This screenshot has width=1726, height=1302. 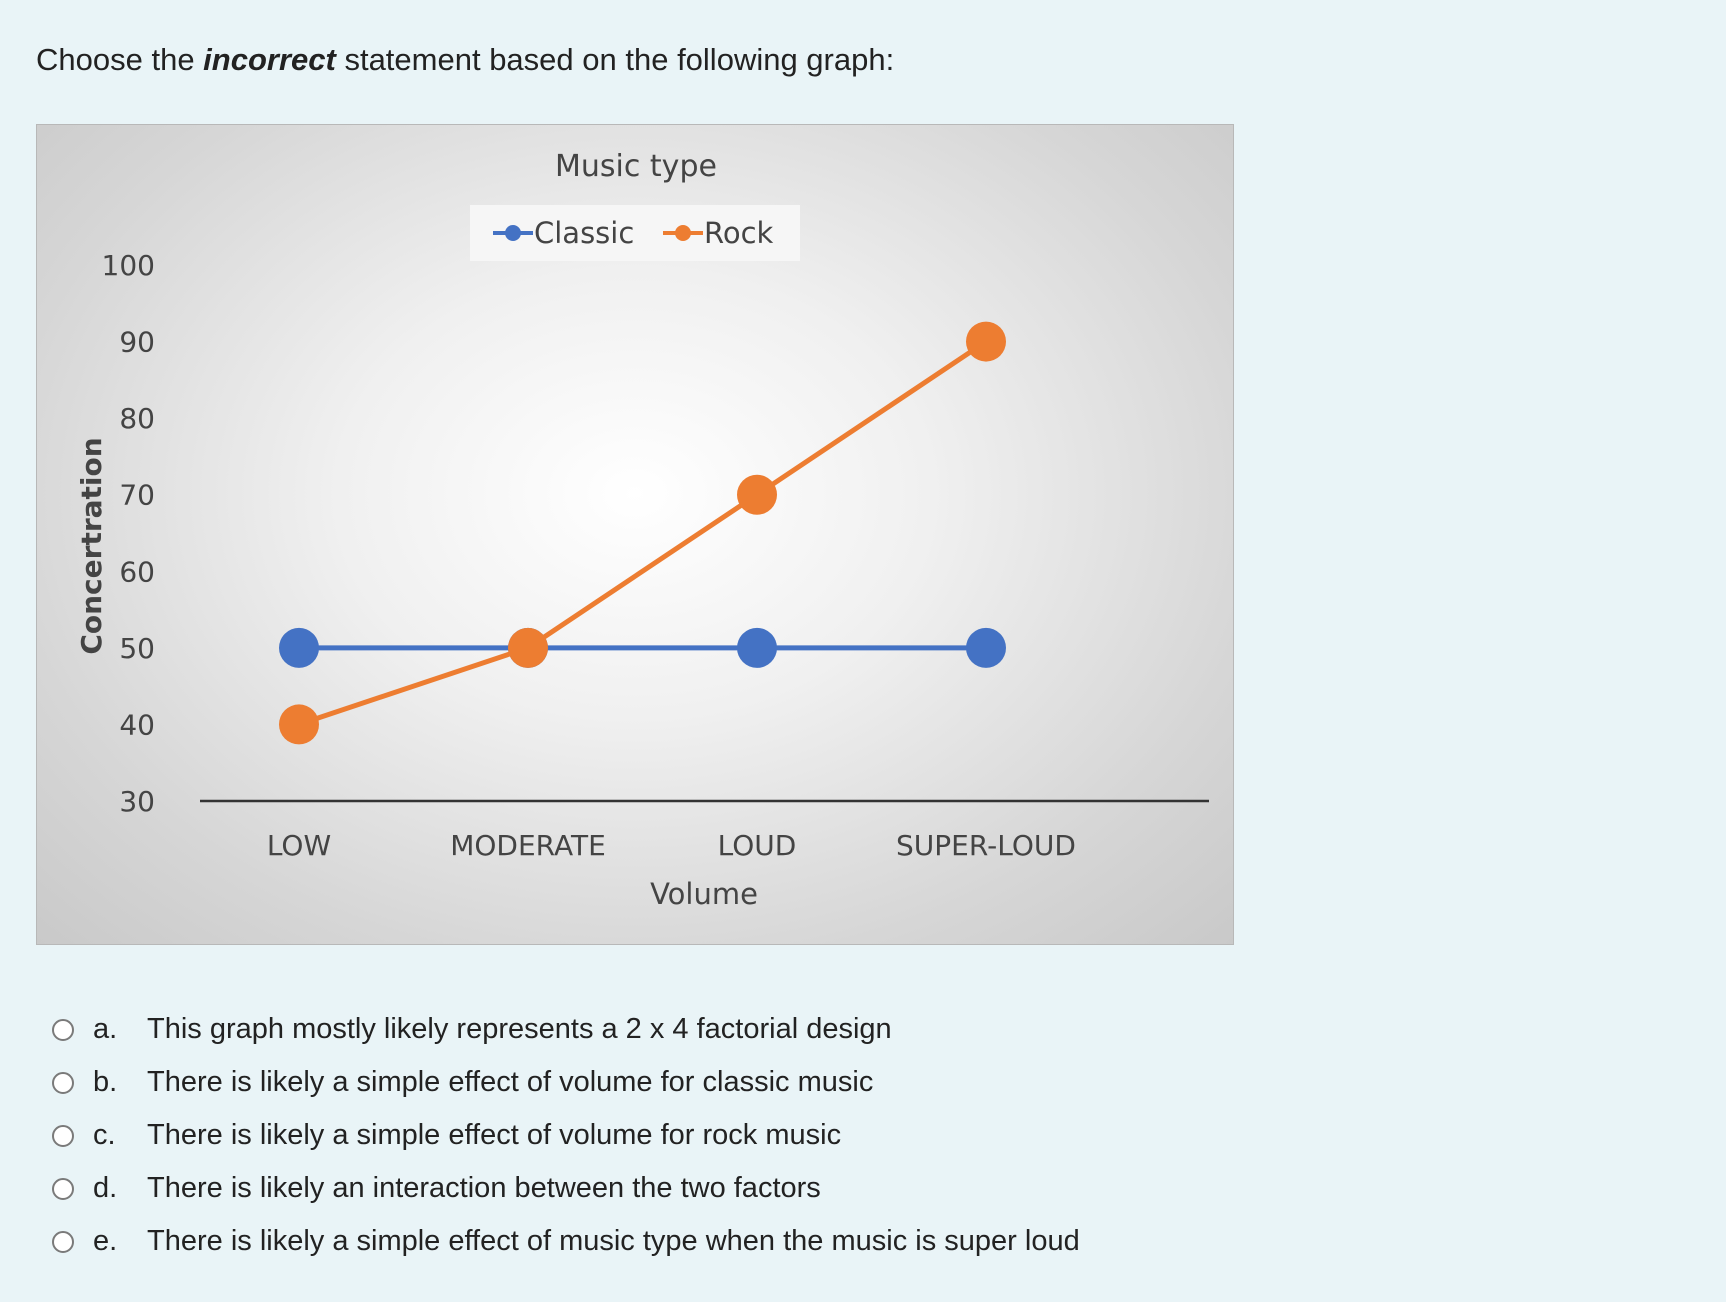 What do you see at coordinates (642, 647) in the screenshot?
I see `series-classic` at bounding box center [642, 647].